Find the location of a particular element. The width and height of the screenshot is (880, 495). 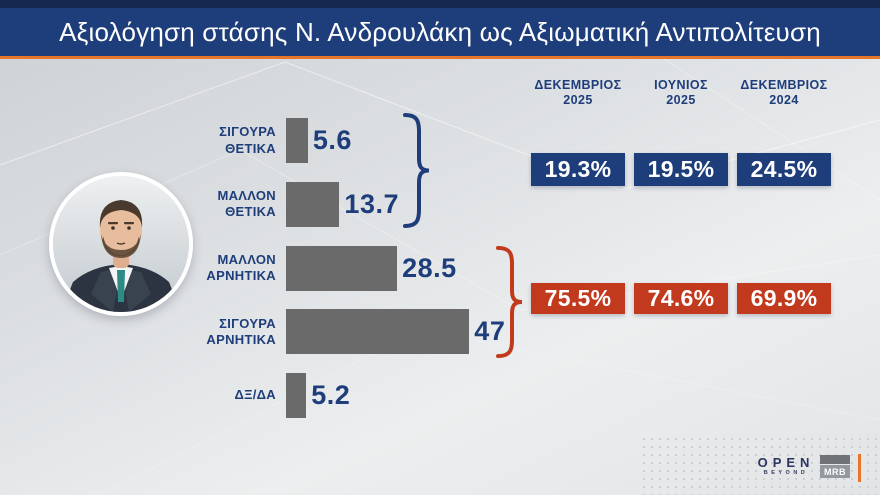

positive-total-box: 19.5% is located at coordinates (681, 169).